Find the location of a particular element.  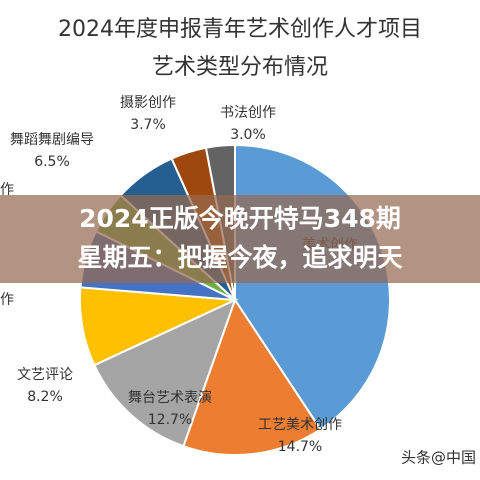

chart-title: 艺术类型分布情况 is located at coordinates (240, 67).